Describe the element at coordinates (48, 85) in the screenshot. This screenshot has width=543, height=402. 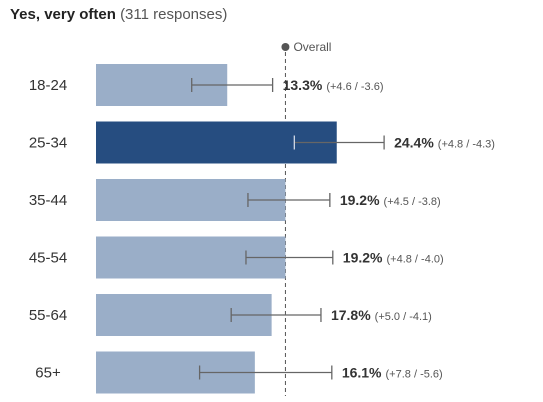
I see `category-label: 18-24` at that location.